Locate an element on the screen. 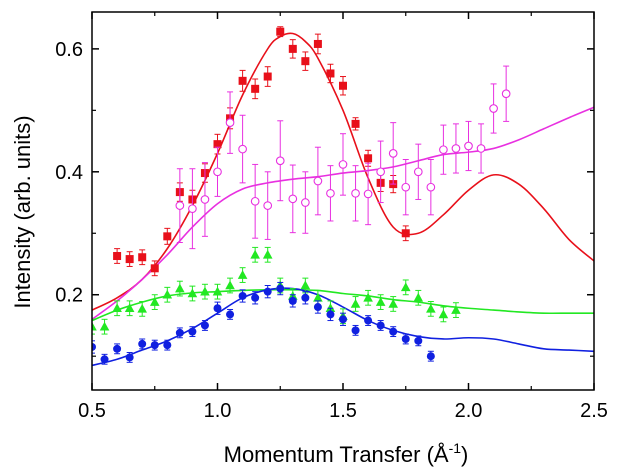  y-tick-label: 0.6 is located at coordinates (69, 50).